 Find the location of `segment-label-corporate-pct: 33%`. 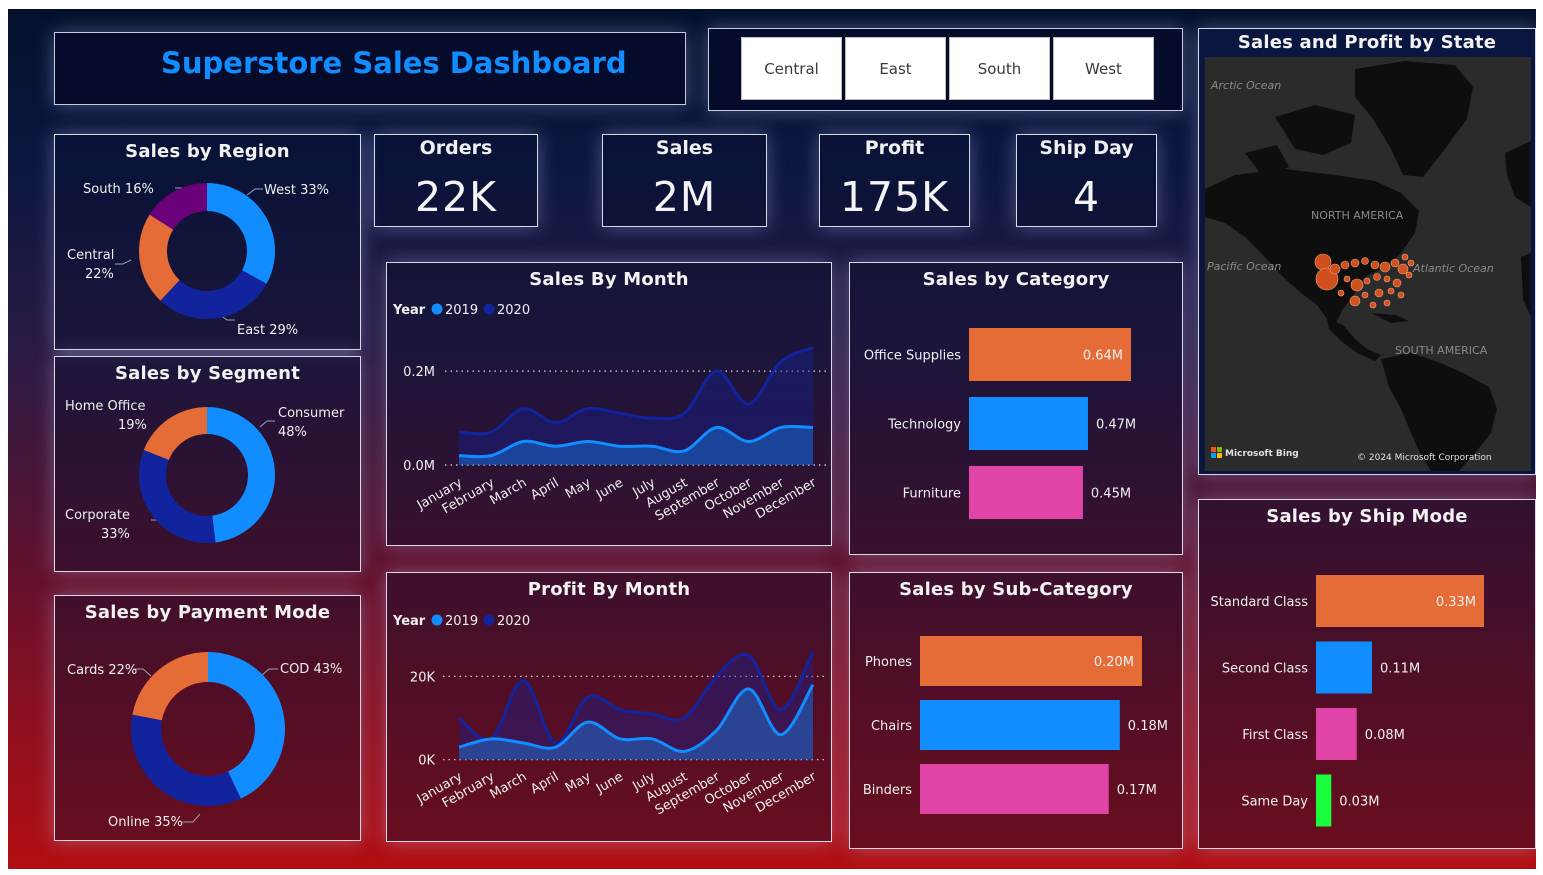

segment-label-corporate-pct: 33% is located at coordinates (115, 534).